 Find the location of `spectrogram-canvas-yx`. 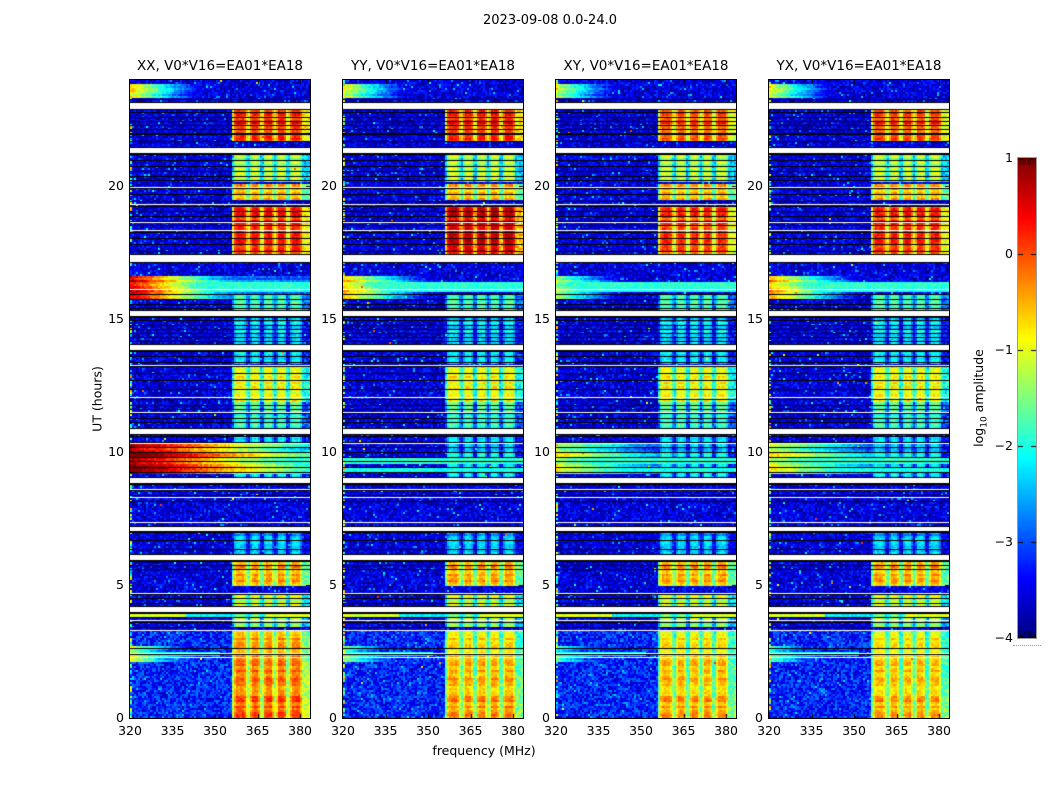

spectrogram-canvas-yx is located at coordinates (859, 399).